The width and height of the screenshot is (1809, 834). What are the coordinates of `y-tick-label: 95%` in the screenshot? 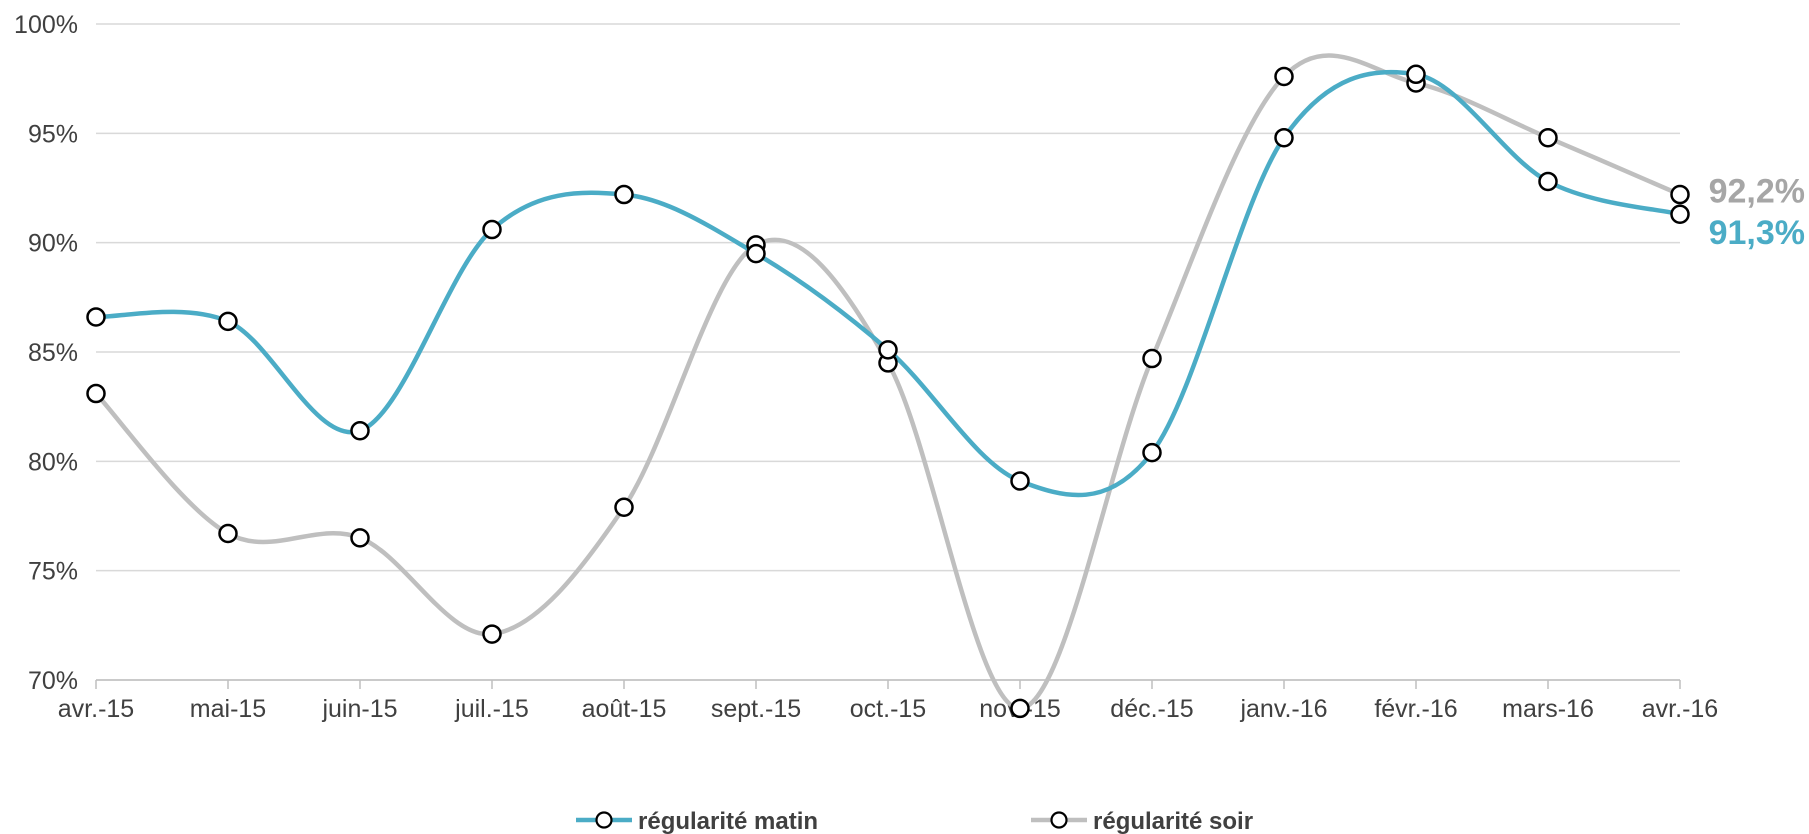 It's located at (53, 134).